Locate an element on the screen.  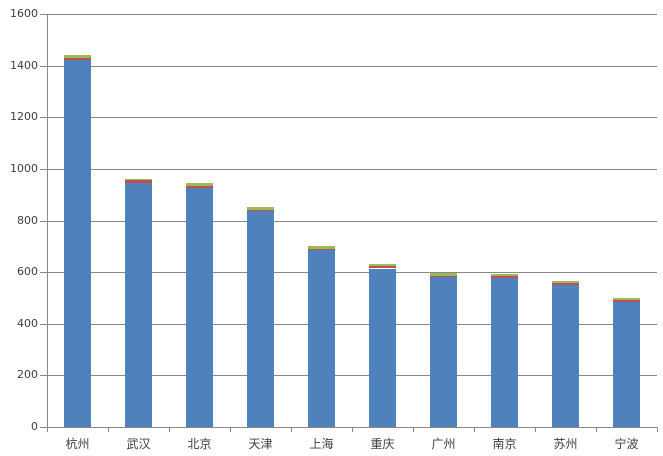
x-axis-category-label: 宁波 is located at coordinates (626, 444).